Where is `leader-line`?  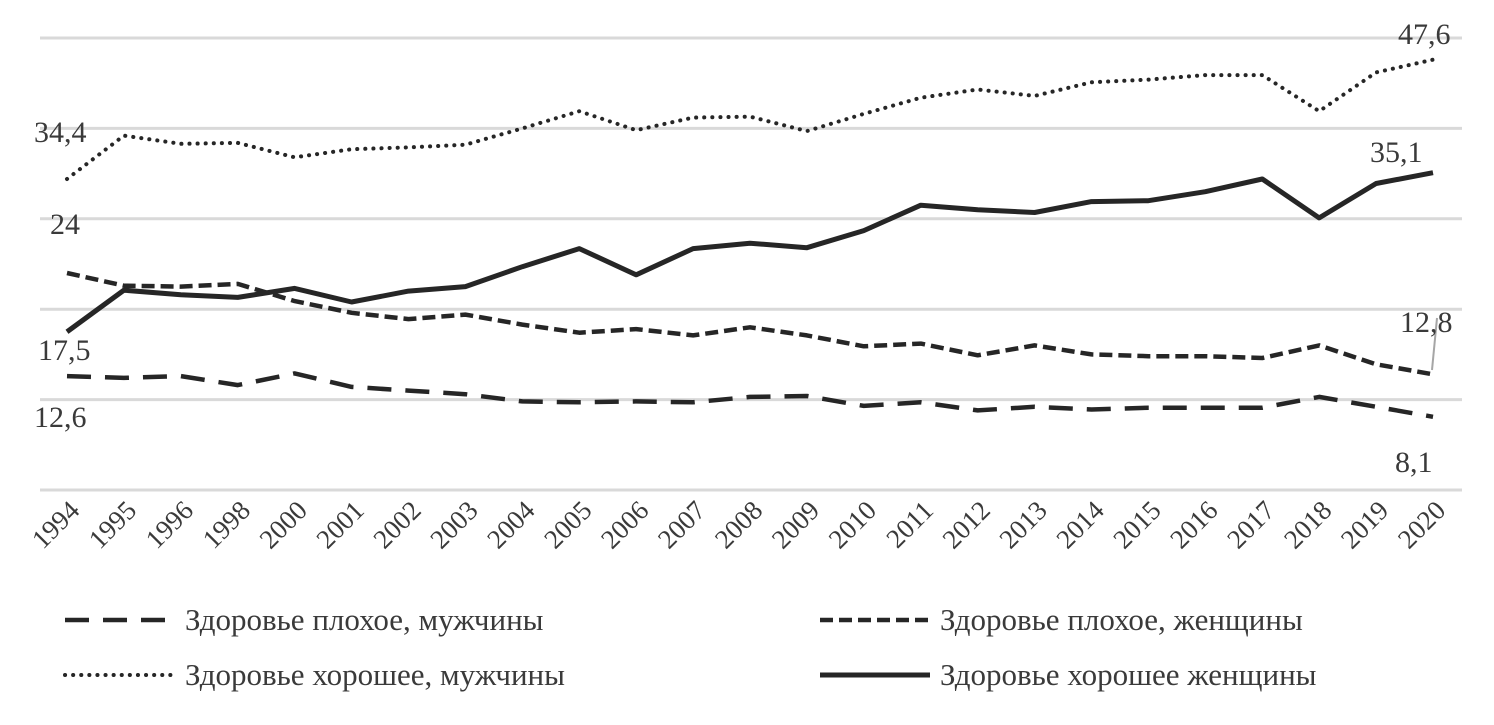
leader-line is located at coordinates (1434, 344).